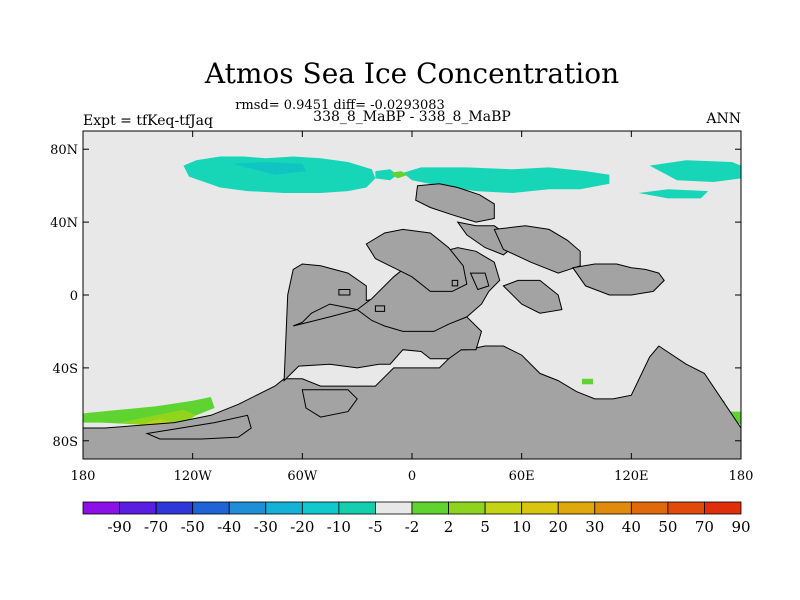 The height and width of the screenshot is (600, 800). Describe the element at coordinates (156, 527) in the screenshot. I see `colorbar-label-1: -70` at that location.